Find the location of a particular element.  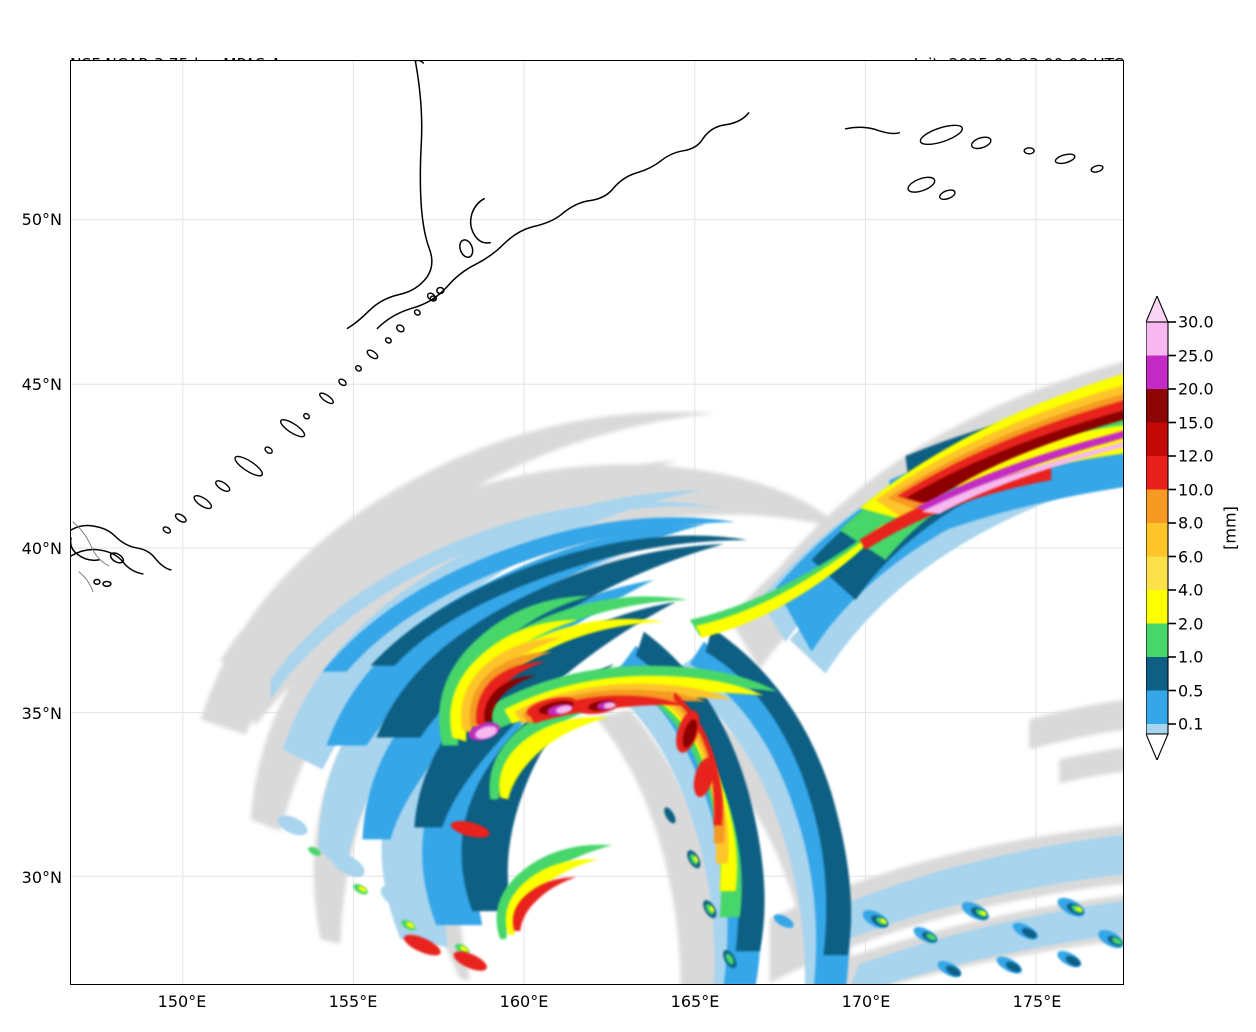

ytick-label-30n: 30°N is located at coordinates (41, 877).